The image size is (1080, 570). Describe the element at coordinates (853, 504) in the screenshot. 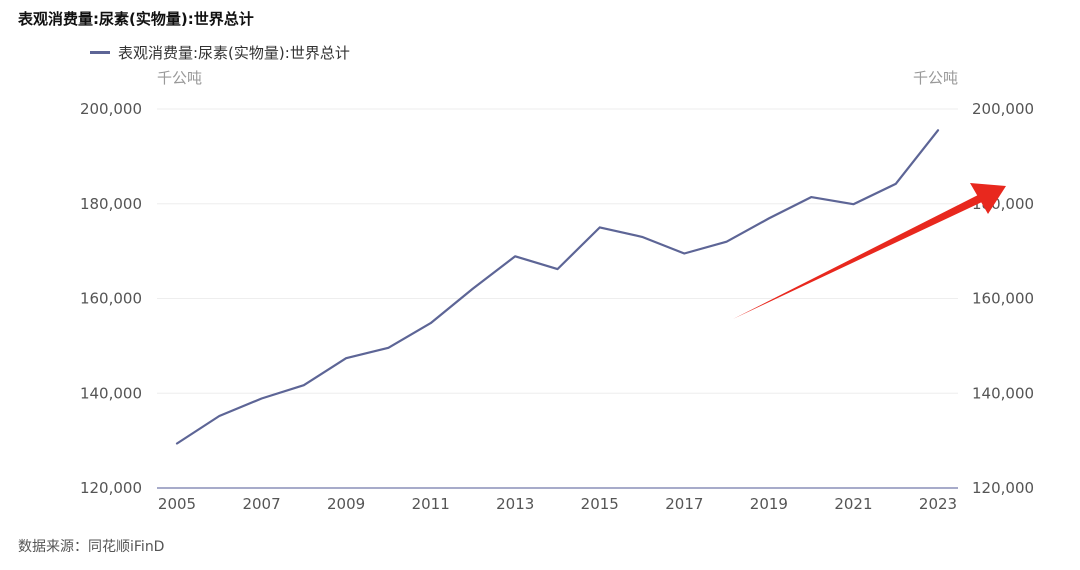

I see `x-tick-label: 2021` at that location.